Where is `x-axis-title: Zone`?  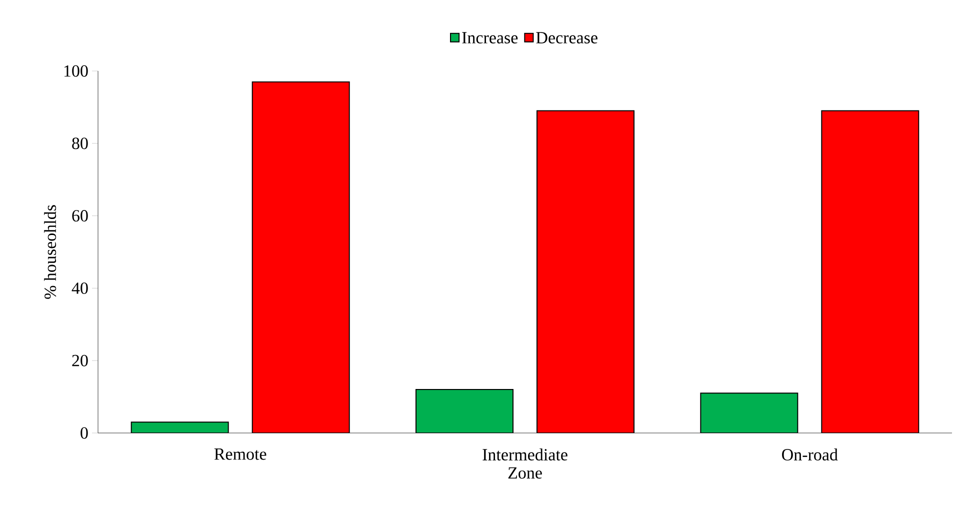 x-axis-title: Zone is located at coordinates (525, 473).